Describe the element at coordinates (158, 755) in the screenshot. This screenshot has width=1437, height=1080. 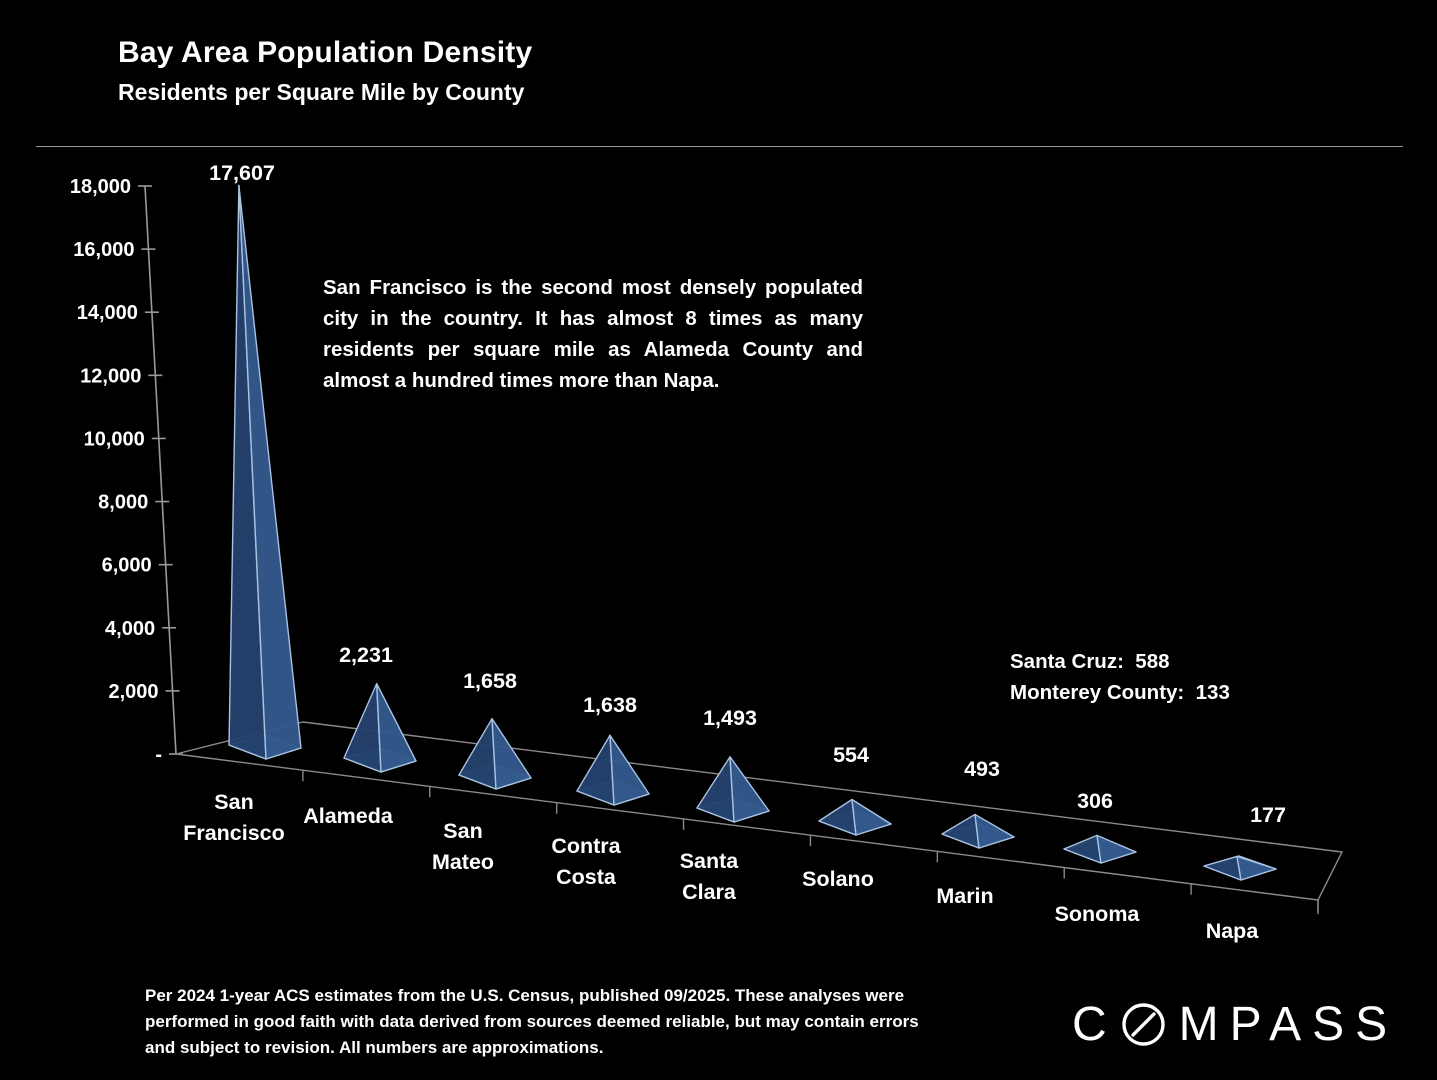
I see `y-tick-label: -` at that location.